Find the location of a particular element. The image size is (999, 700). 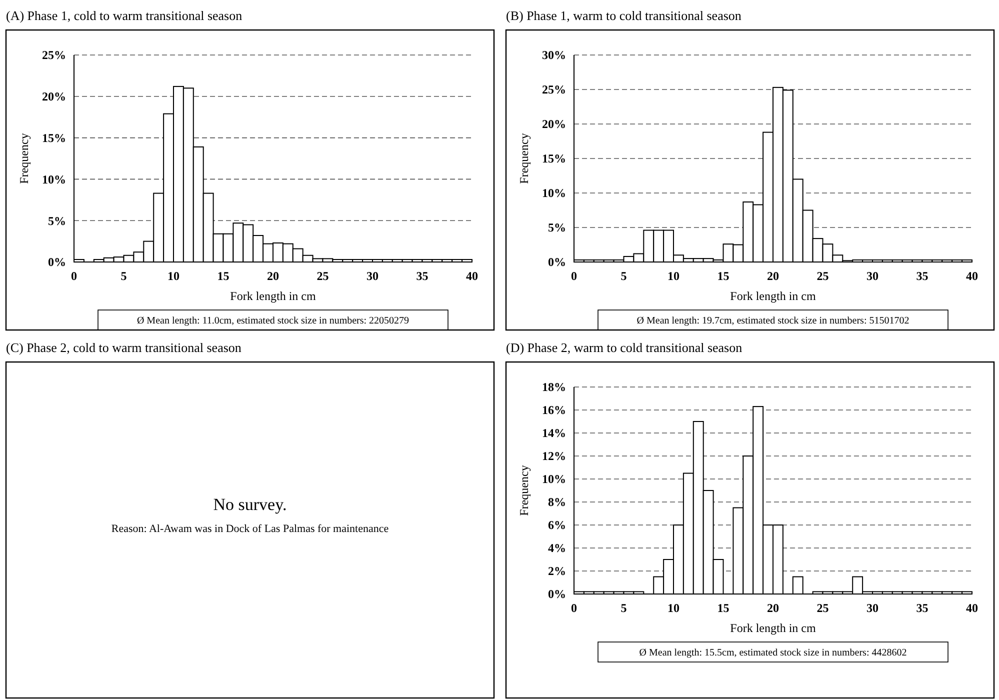

y-tick-label: 8% is located at coordinates (557, 502).